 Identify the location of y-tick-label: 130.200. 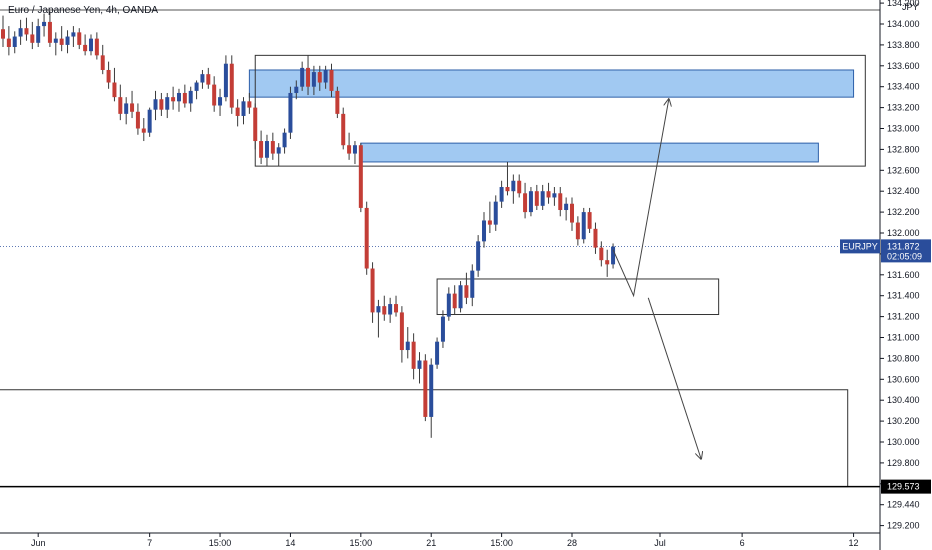
(903, 421).